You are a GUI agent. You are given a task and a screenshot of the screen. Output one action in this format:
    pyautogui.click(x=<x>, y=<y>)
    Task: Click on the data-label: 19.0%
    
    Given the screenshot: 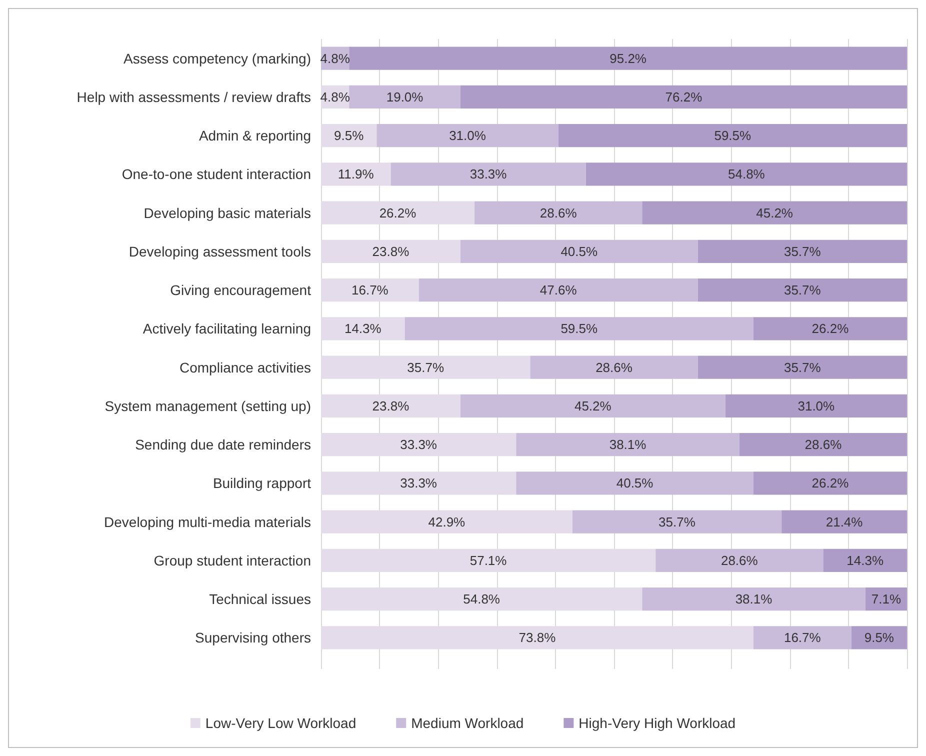 What is the action you would take?
    pyautogui.click(x=405, y=96)
    